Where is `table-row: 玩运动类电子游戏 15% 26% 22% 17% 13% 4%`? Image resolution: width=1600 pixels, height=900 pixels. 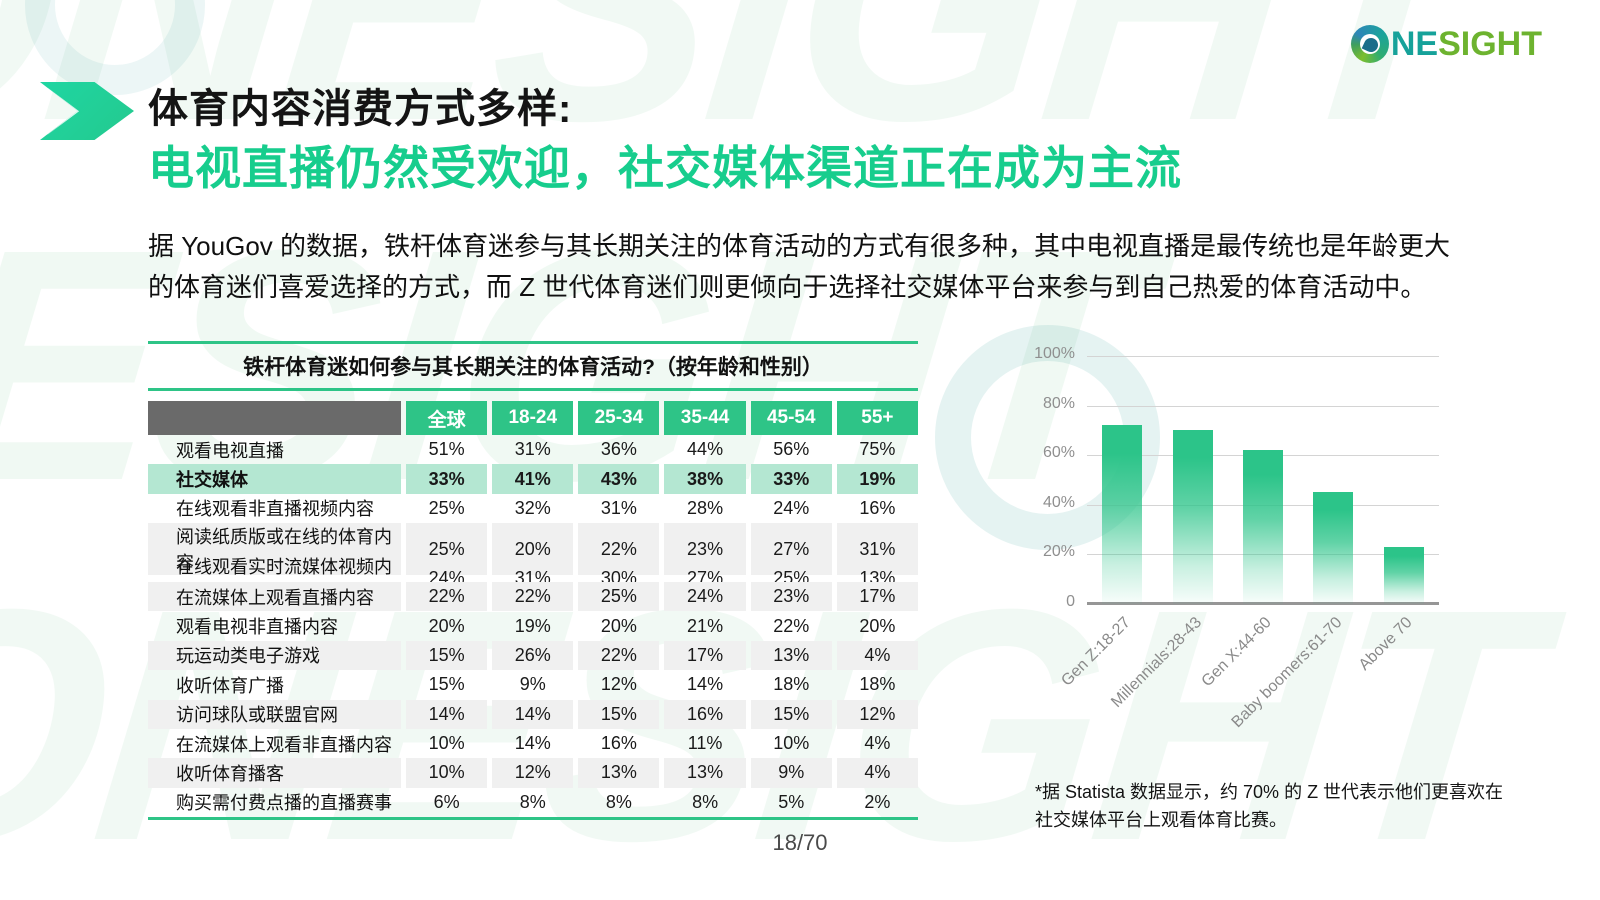 table-row: 玩运动类电子游戏 15% 26% 22% 17% 13% 4% is located at coordinates (533, 655).